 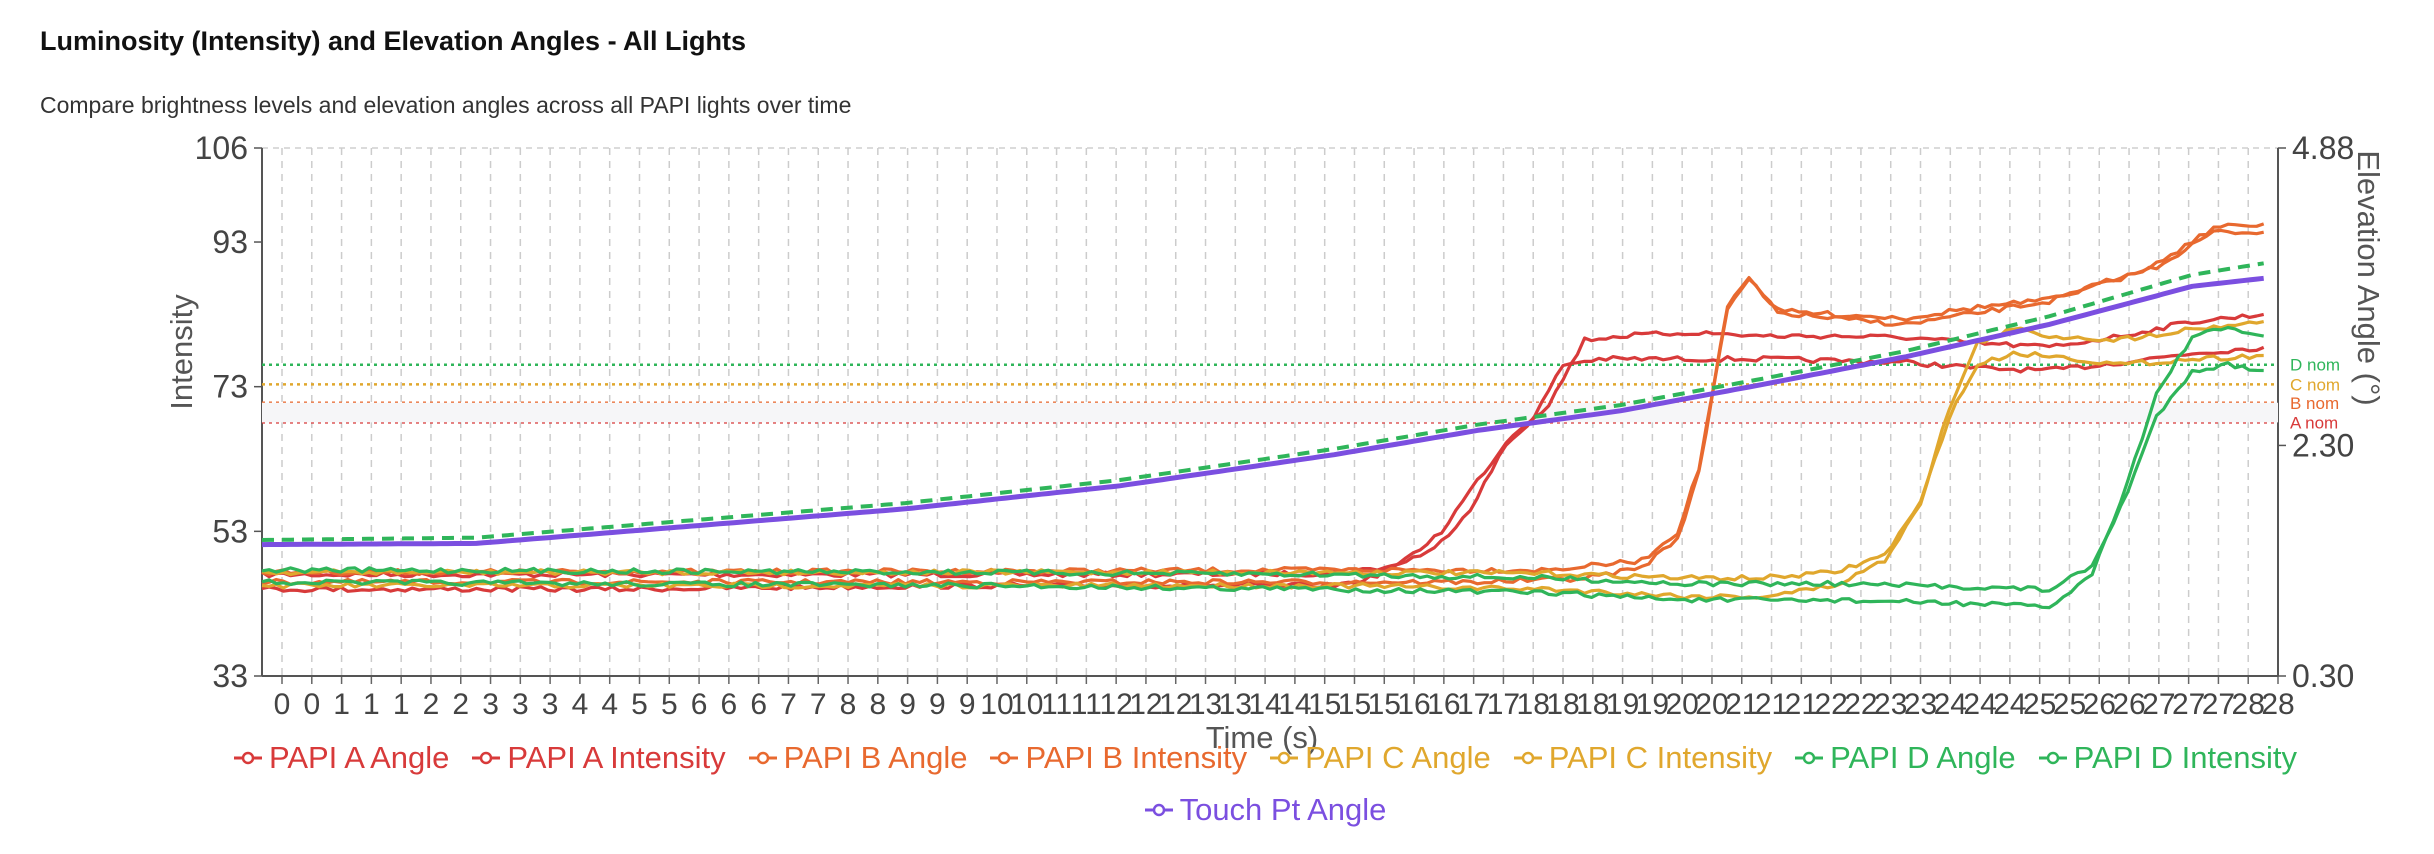 What do you see at coordinates (230, 531) in the screenshot?
I see `y-tick-label: 53` at bounding box center [230, 531].